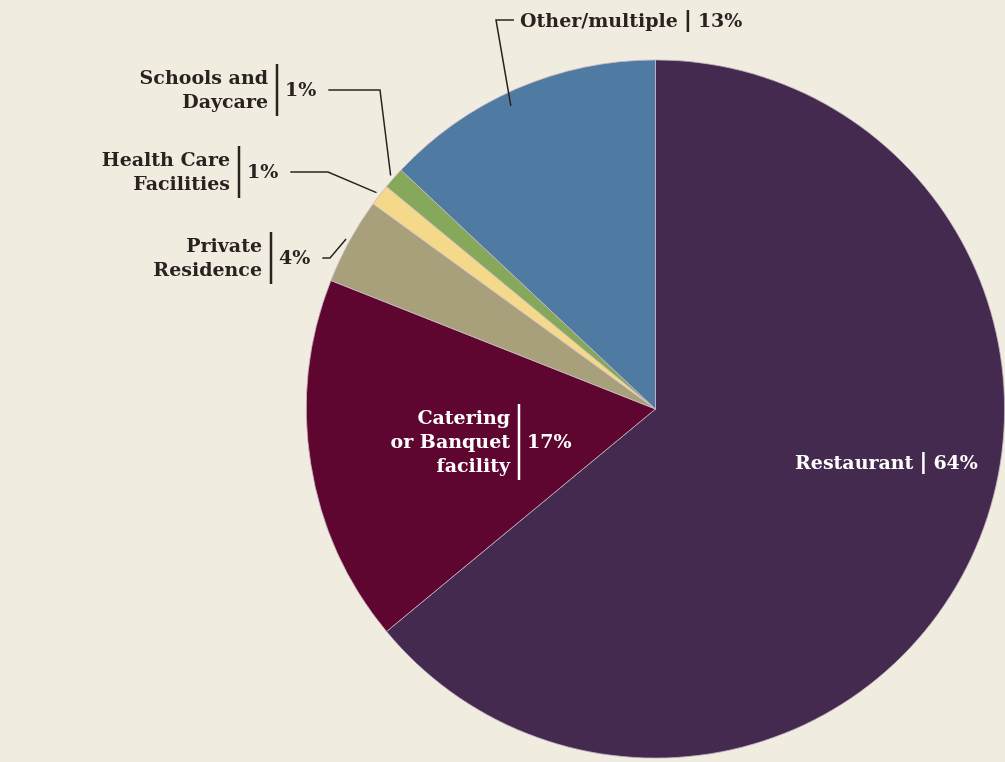  Describe the element at coordinates (854, 461) in the screenshot. I see `slice-label: Restaurant` at that location.